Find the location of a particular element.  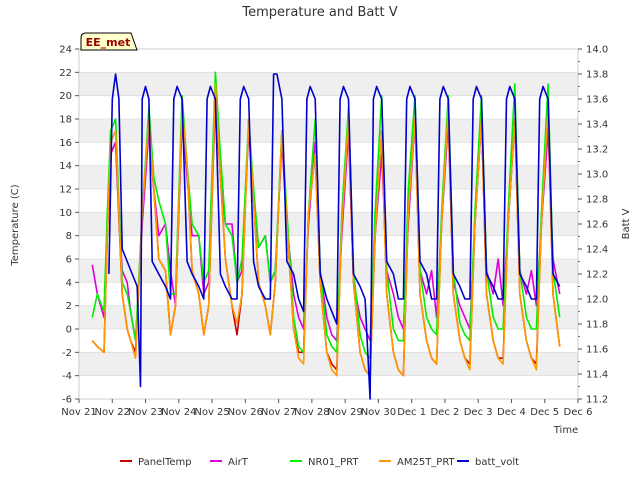

x-tick-label: Nov 28 is located at coordinates (311, 412).